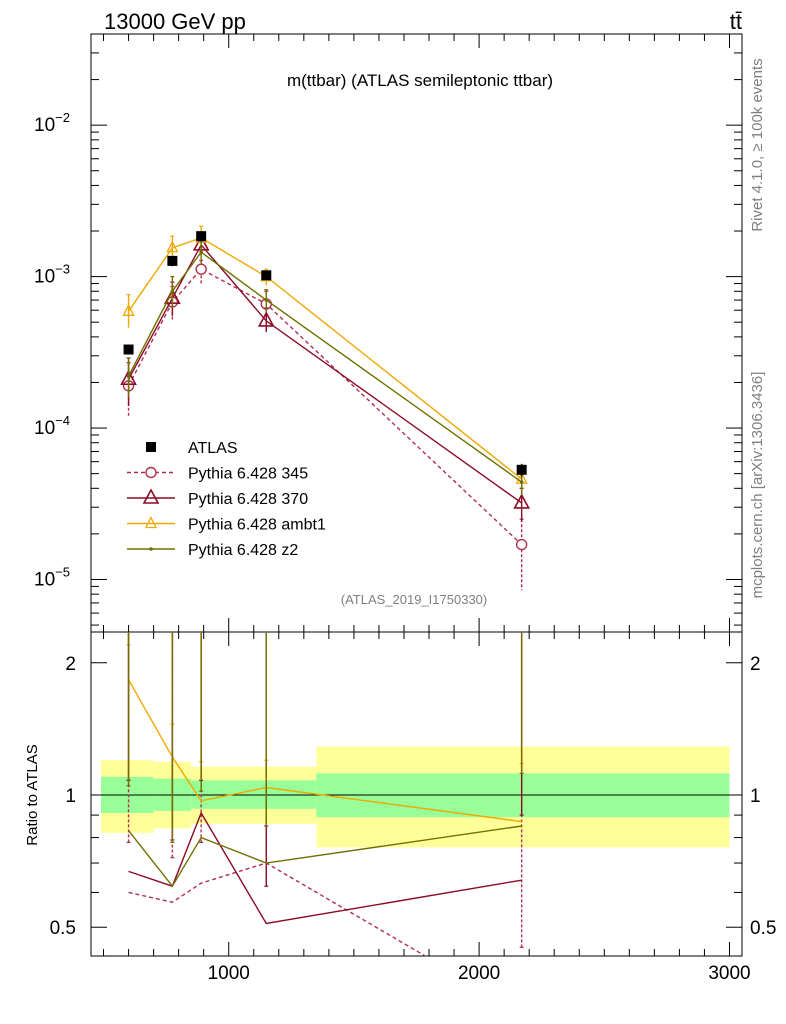  What do you see at coordinates (325, 373) in the screenshot?
I see `main-series-2-line` at bounding box center [325, 373].